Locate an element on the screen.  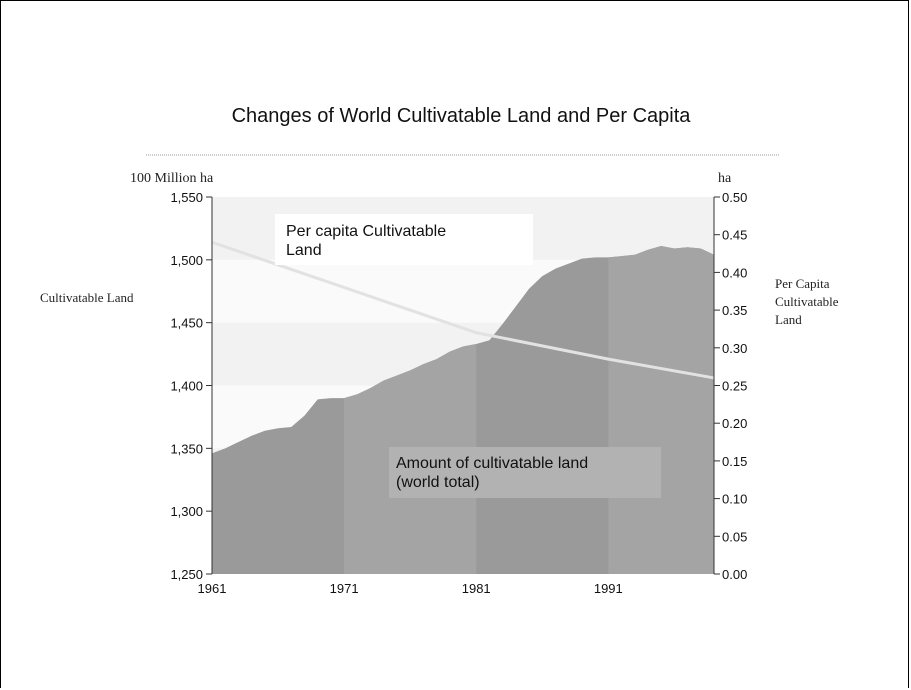
right-tick-label: 0.25 is located at coordinates (734, 386).